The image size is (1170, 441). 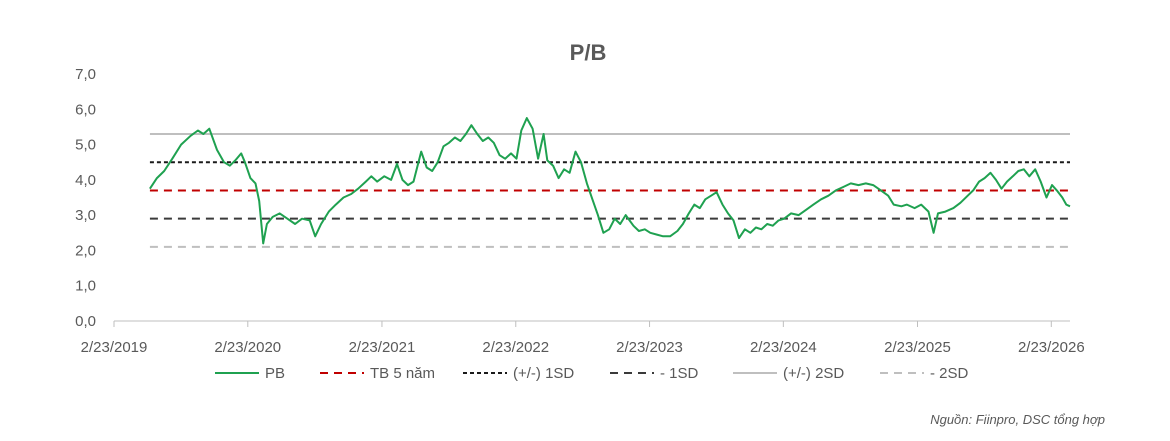 What do you see at coordinates (85, 198) in the screenshot?
I see `y-axis: 0,0 1,0 2,0 3,0 4,0 5,0 6,0 7,0` at bounding box center [85, 198].